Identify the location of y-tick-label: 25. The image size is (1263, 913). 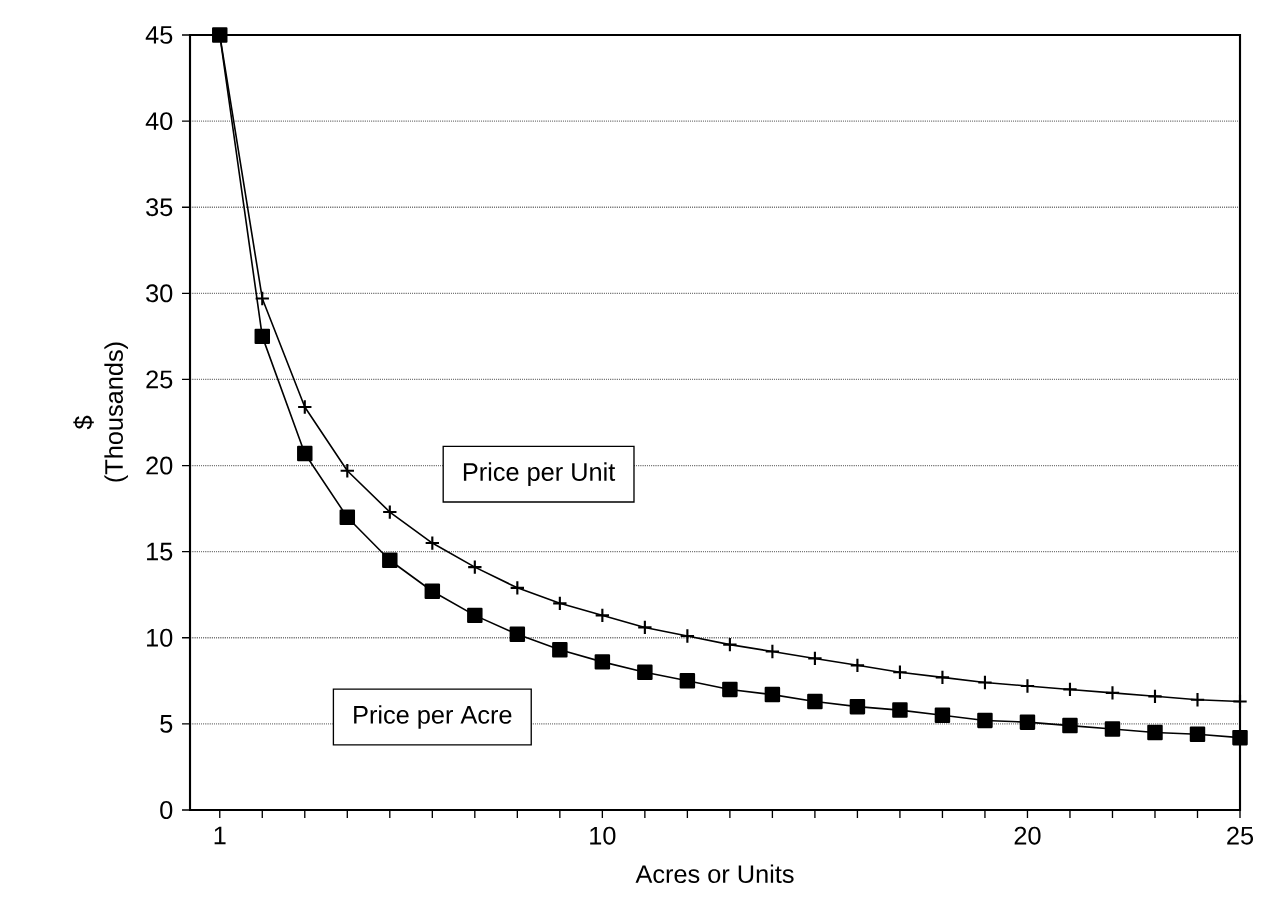
(159, 379).